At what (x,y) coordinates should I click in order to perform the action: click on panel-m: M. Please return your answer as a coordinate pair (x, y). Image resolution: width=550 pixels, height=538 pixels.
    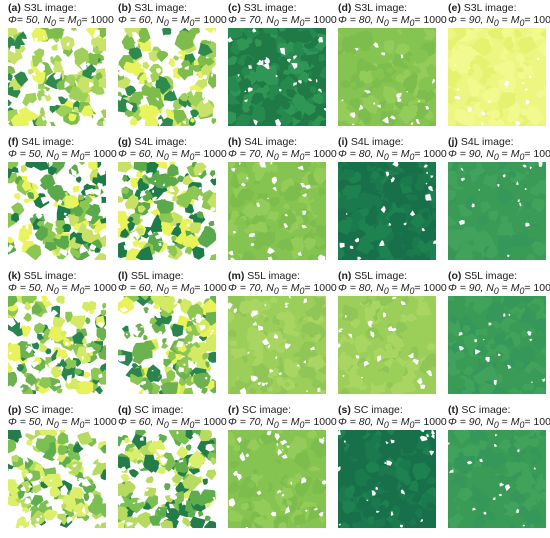
    Looking at the image, I should click on (295, 20).